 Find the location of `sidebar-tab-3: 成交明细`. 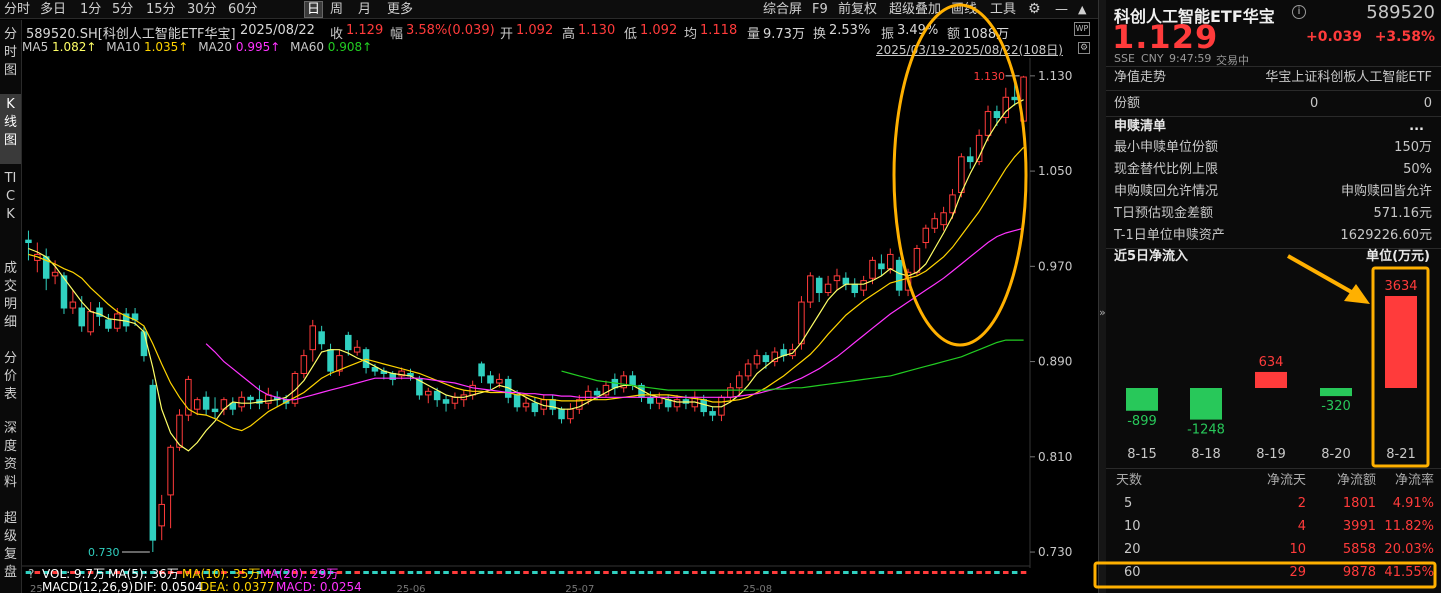

sidebar-tab-3: 成交明细 is located at coordinates (11, 295).